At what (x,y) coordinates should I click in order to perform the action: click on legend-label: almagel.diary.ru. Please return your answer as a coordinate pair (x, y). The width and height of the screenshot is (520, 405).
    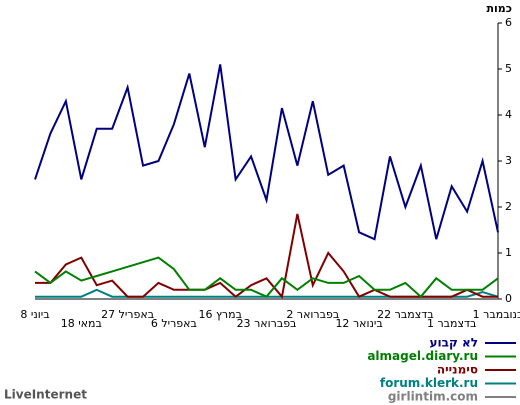
    Looking at the image, I should click on (422, 356).